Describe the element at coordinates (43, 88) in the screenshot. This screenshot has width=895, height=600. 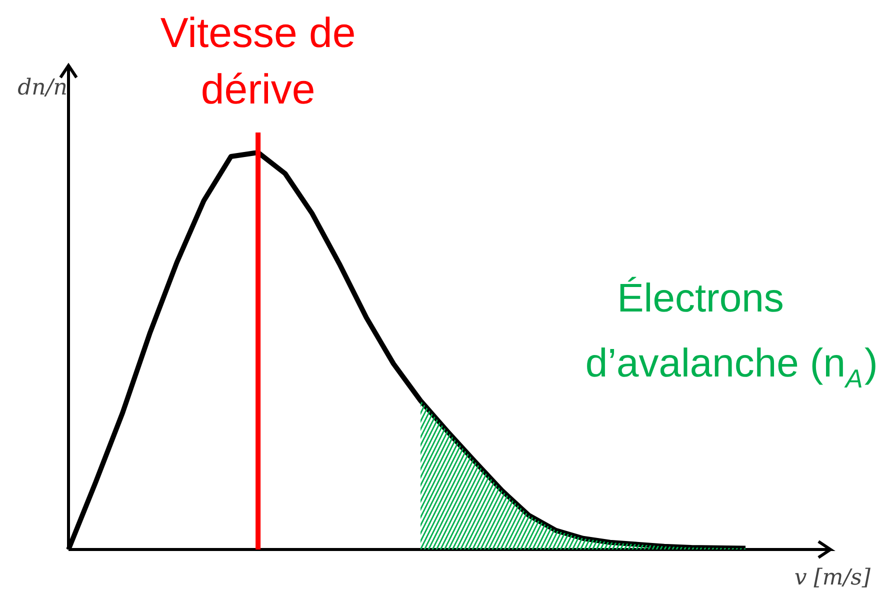
I see `y-axis-title: dn/n` at that location.